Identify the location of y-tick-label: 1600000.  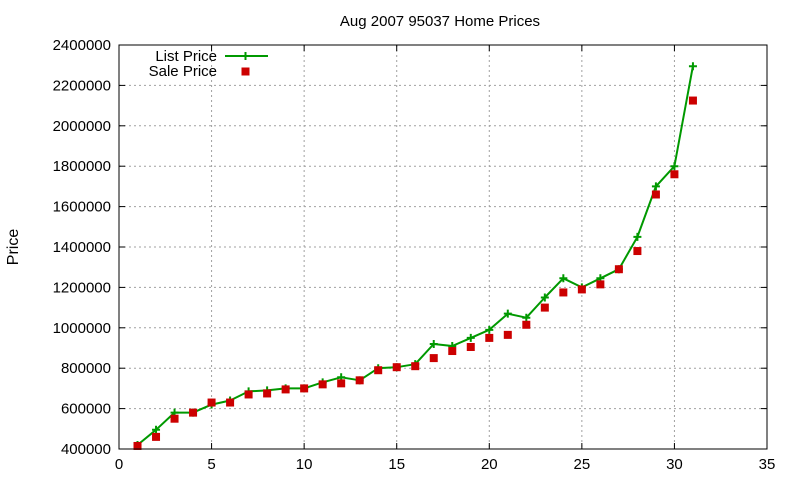
(82, 207).